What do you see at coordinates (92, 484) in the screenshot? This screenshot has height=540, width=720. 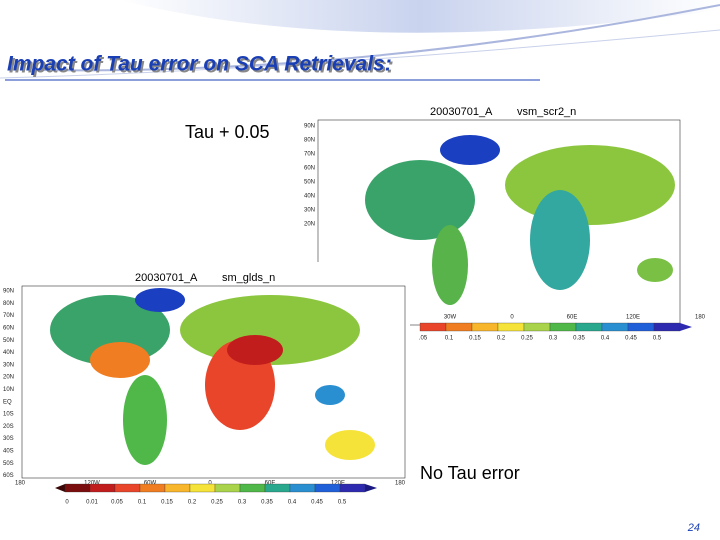 I see `x-tick-label: 120W` at bounding box center [92, 484].